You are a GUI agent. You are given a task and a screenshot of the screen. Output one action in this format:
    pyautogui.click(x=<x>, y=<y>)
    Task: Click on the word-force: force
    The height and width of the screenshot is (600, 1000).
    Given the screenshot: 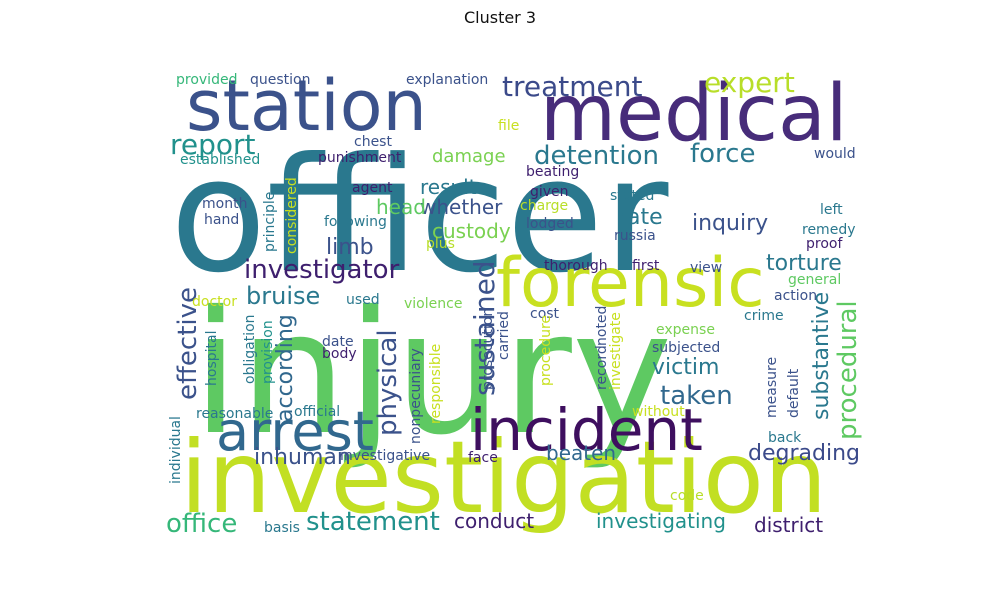 What is the action you would take?
    pyautogui.click(x=722, y=154)
    